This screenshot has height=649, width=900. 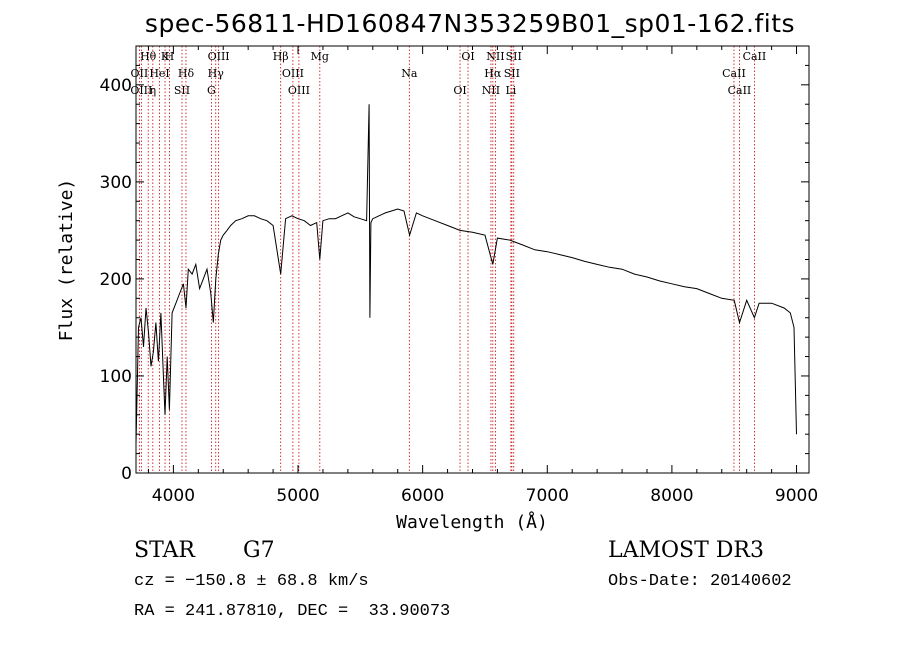 I want to click on line-label-21: NII, so click(x=495, y=56).